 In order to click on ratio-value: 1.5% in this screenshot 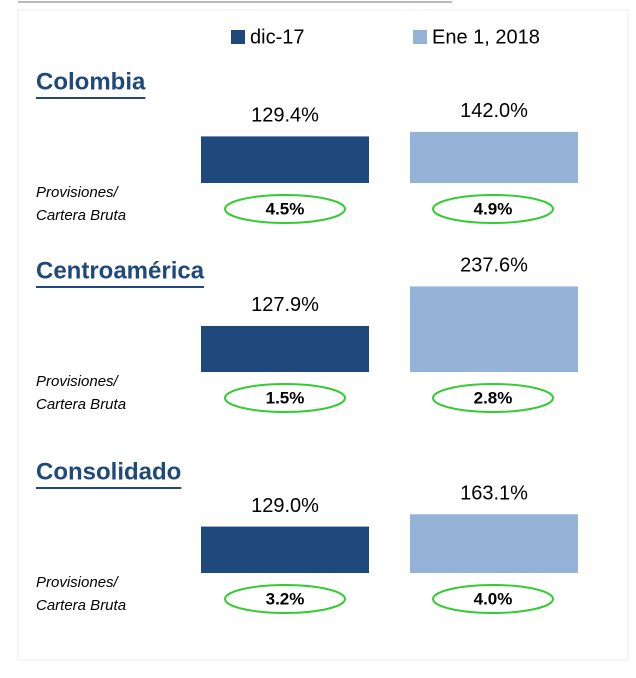, I will do `click(285, 397)`.